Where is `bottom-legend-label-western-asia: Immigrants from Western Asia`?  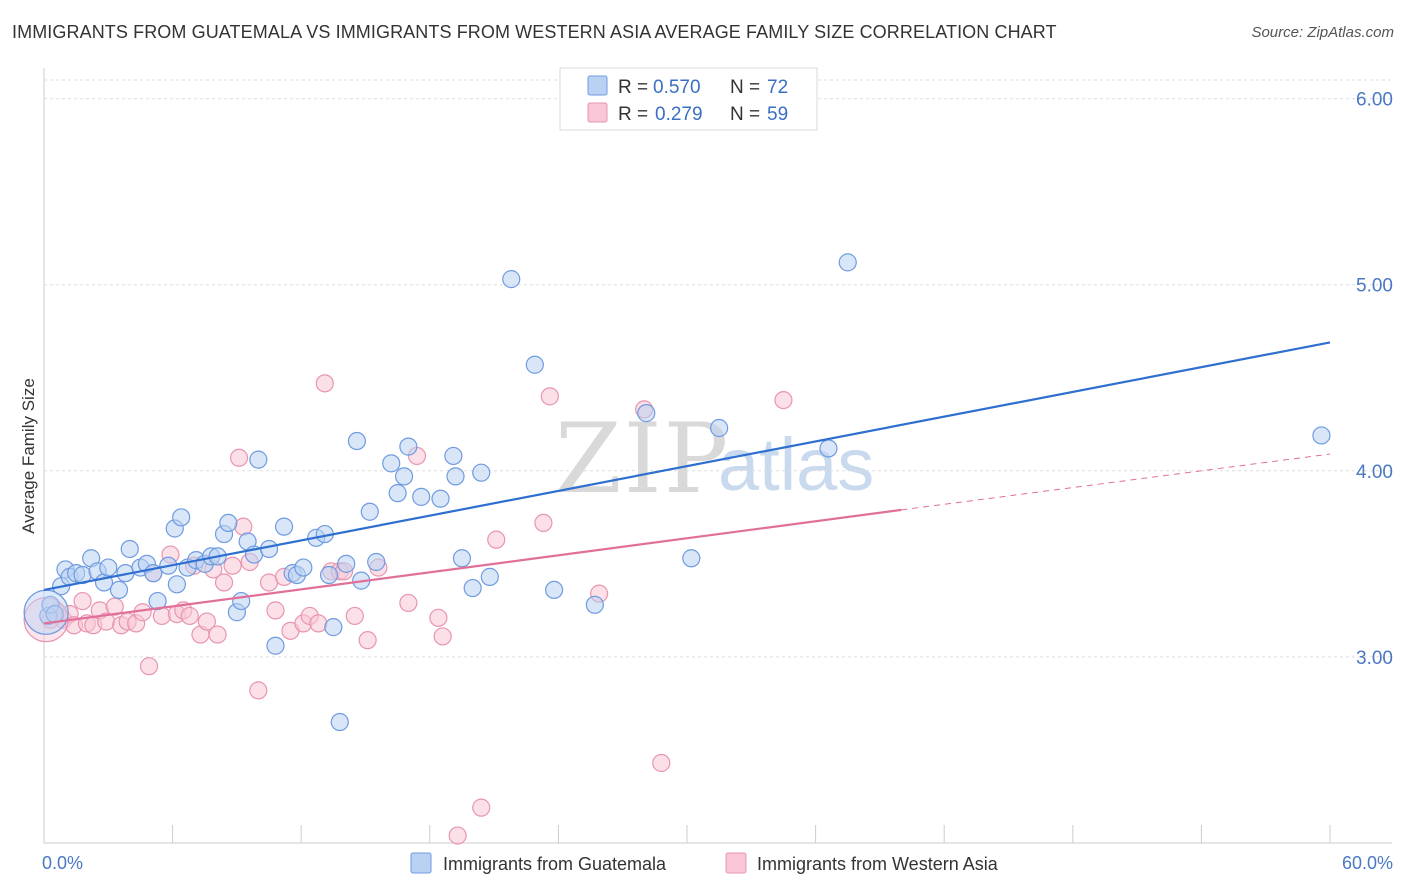 bottom-legend-label-western-asia: Immigrants from Western Asia is located at coordinates (878, 864).